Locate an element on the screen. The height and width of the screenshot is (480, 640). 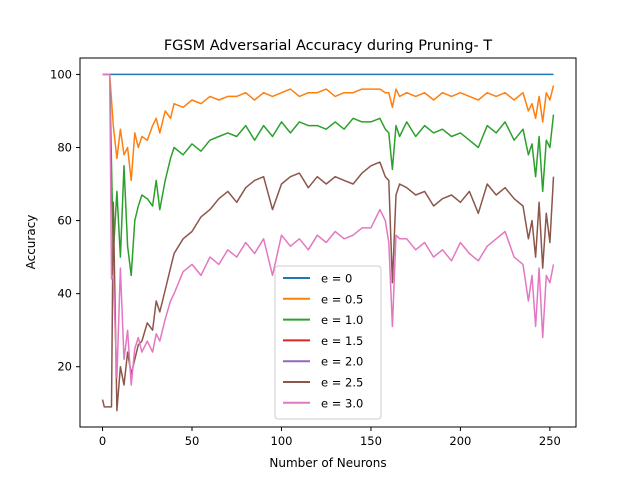
x-tick-label-3: 150 is located at coordinates (371, 441).